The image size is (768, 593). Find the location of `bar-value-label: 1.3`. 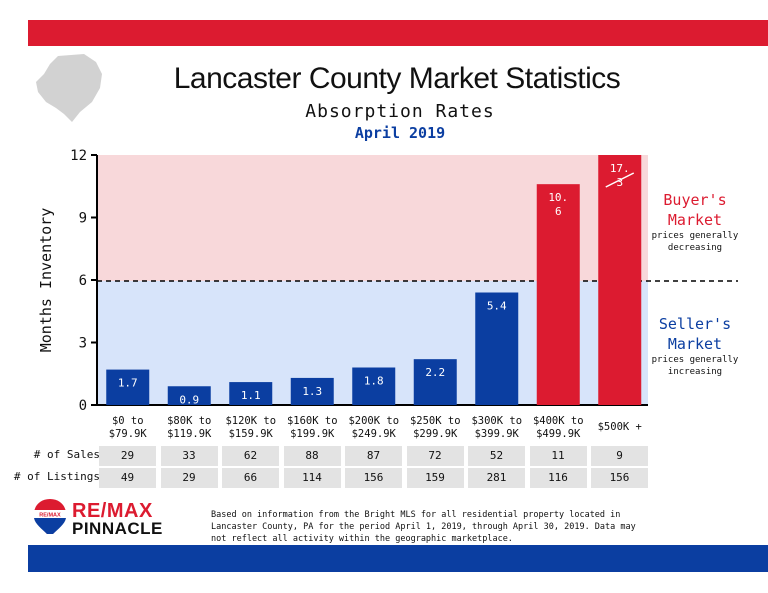

bar-value-label: 1.3 is located at coordinates (312, 391).